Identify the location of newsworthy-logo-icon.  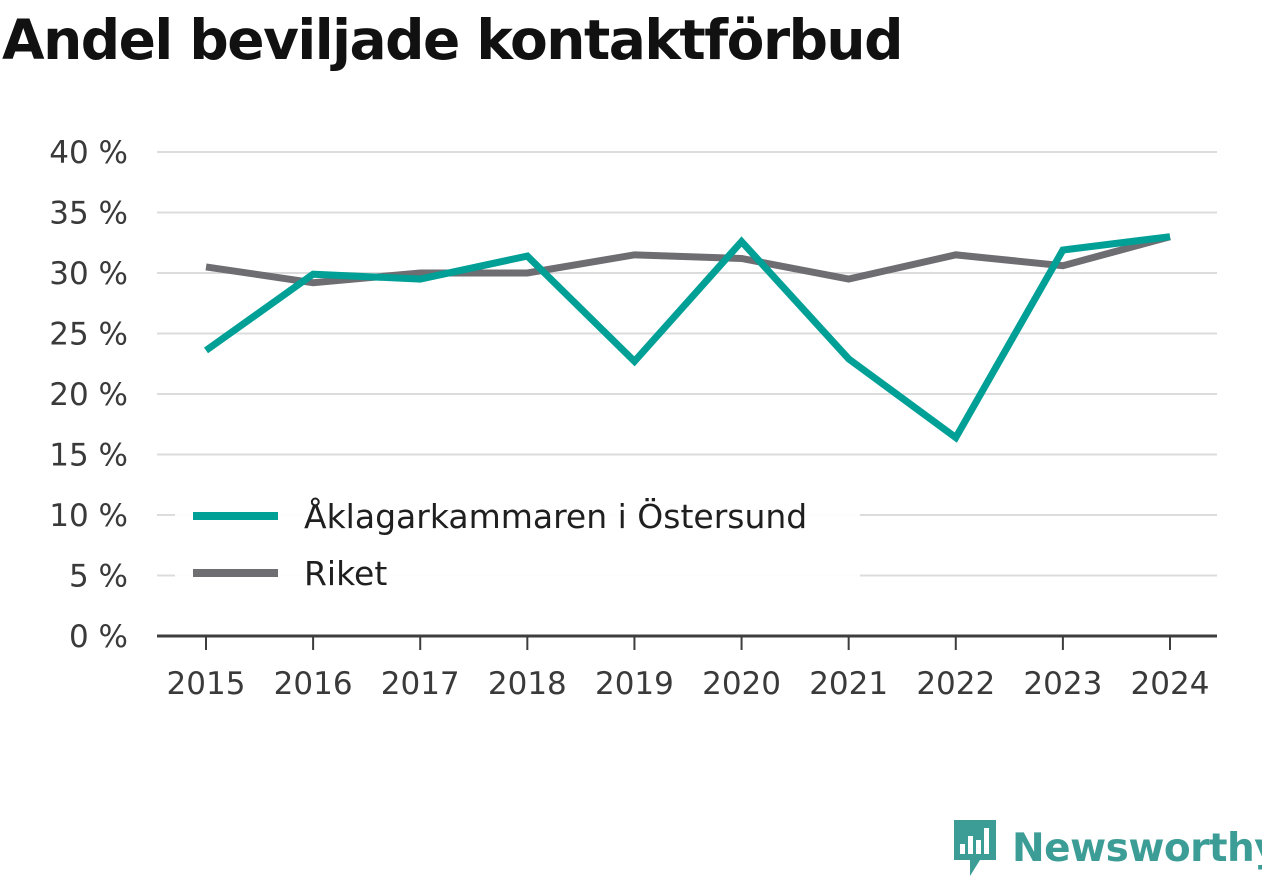
(975, 848).